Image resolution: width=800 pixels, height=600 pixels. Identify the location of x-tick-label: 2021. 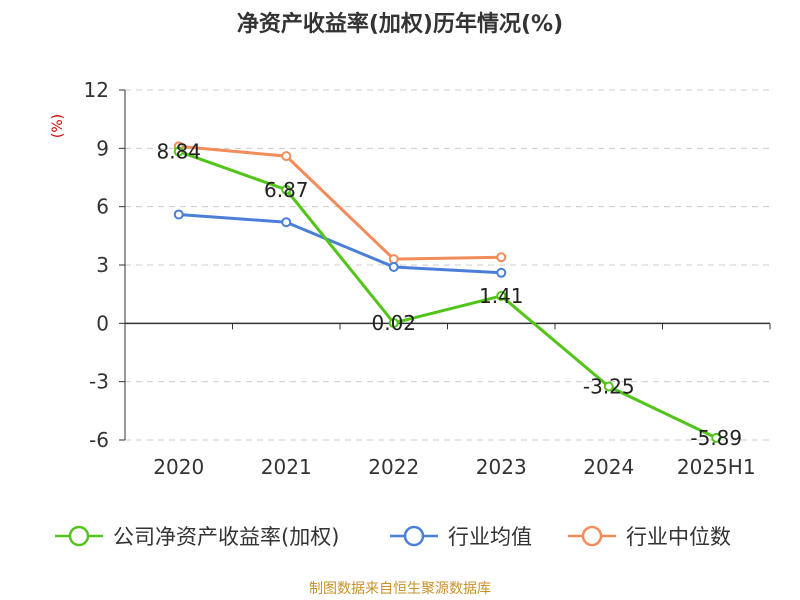
(286, 467).